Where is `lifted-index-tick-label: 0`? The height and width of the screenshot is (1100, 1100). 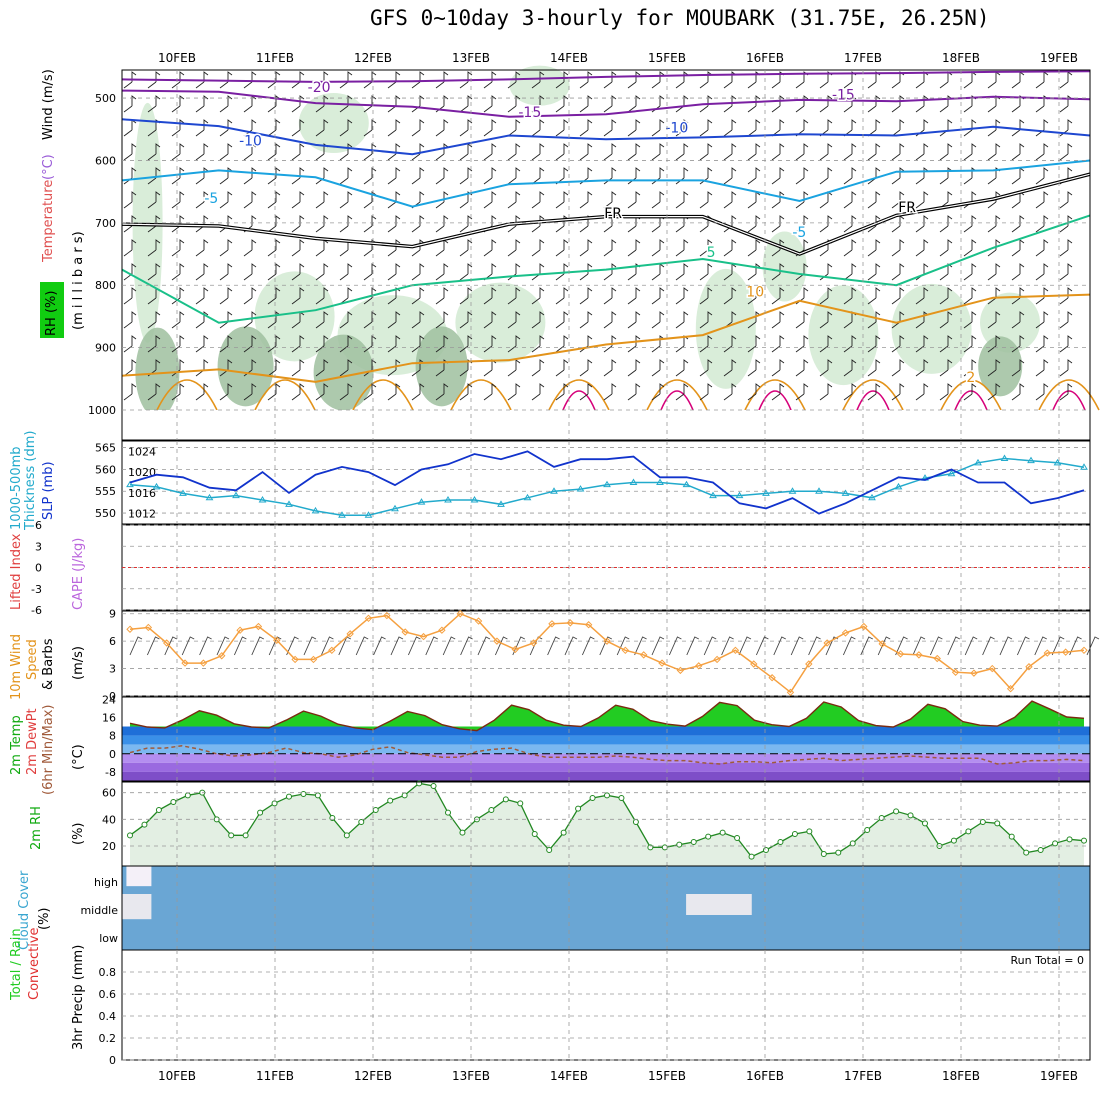
lifted-index-tick-label: 0 is located at coordinates (38, 568).